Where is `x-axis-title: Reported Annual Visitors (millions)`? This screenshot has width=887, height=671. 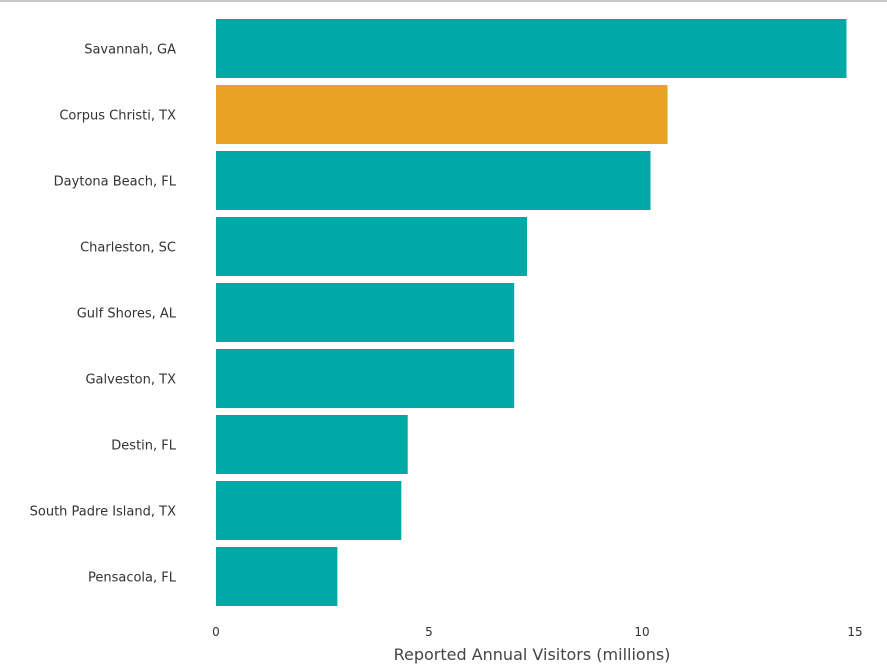 x-axis-title: Reported Annual Visitors (millions) is located at coordinates (532, 654).